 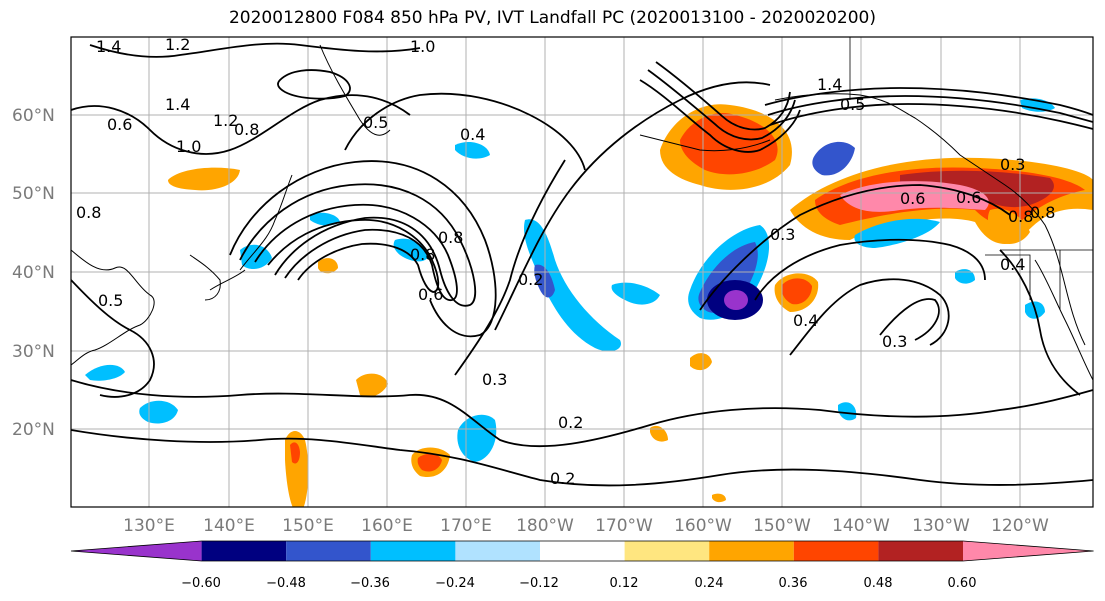 I want to click on lat-label: 40°N, so click(x=33, y=273).